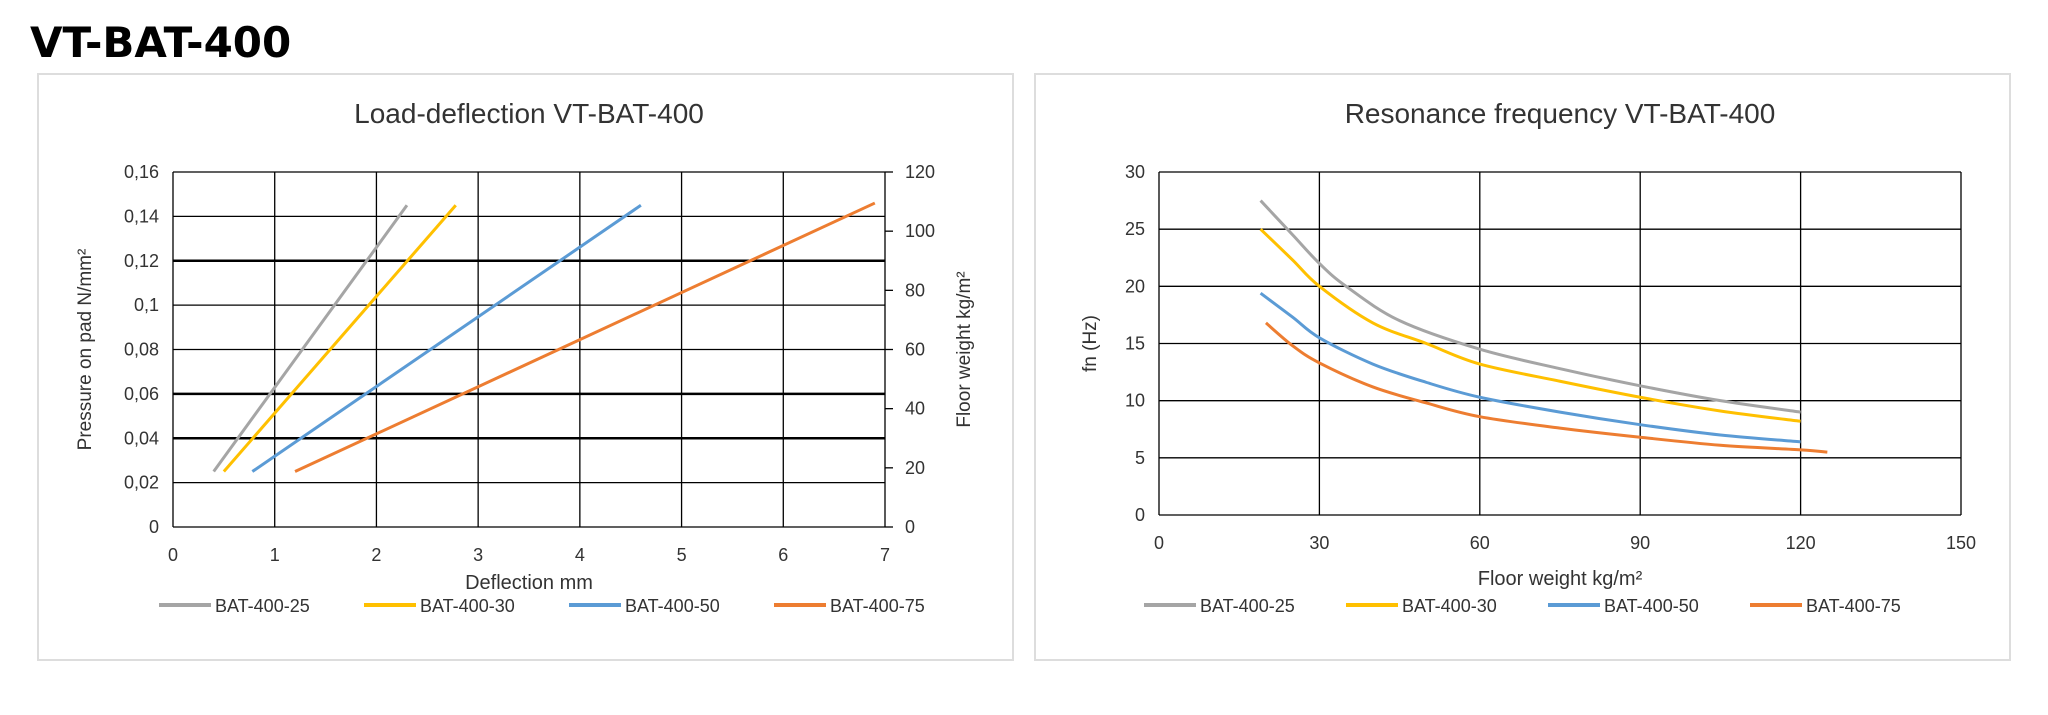 The image size is (2048, 715). Describe the element at coordinates (146, 305) in the screenshot. I see `y-tick-label: 0,1` at that location.